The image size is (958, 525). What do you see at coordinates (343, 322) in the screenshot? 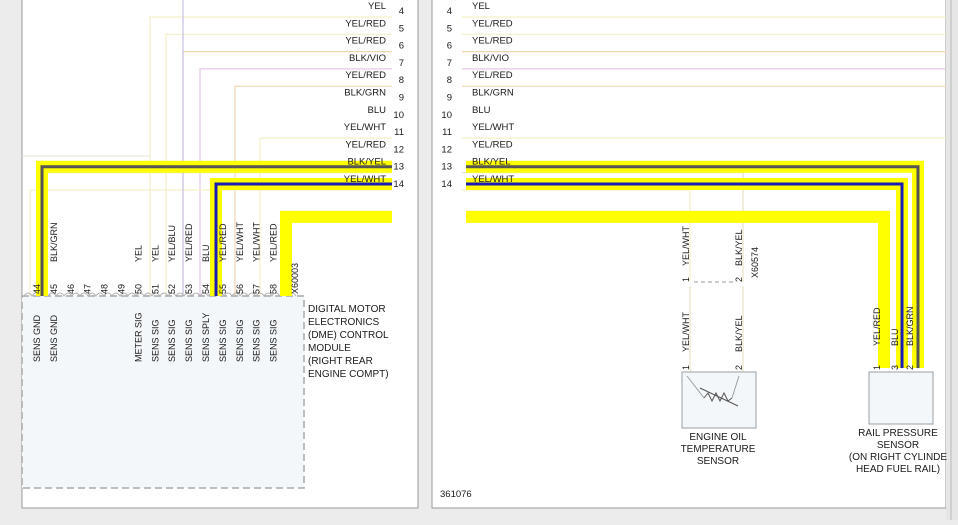
I see `dme-module-title-line: ELECTRONICS` at bounding box center [343, 322].